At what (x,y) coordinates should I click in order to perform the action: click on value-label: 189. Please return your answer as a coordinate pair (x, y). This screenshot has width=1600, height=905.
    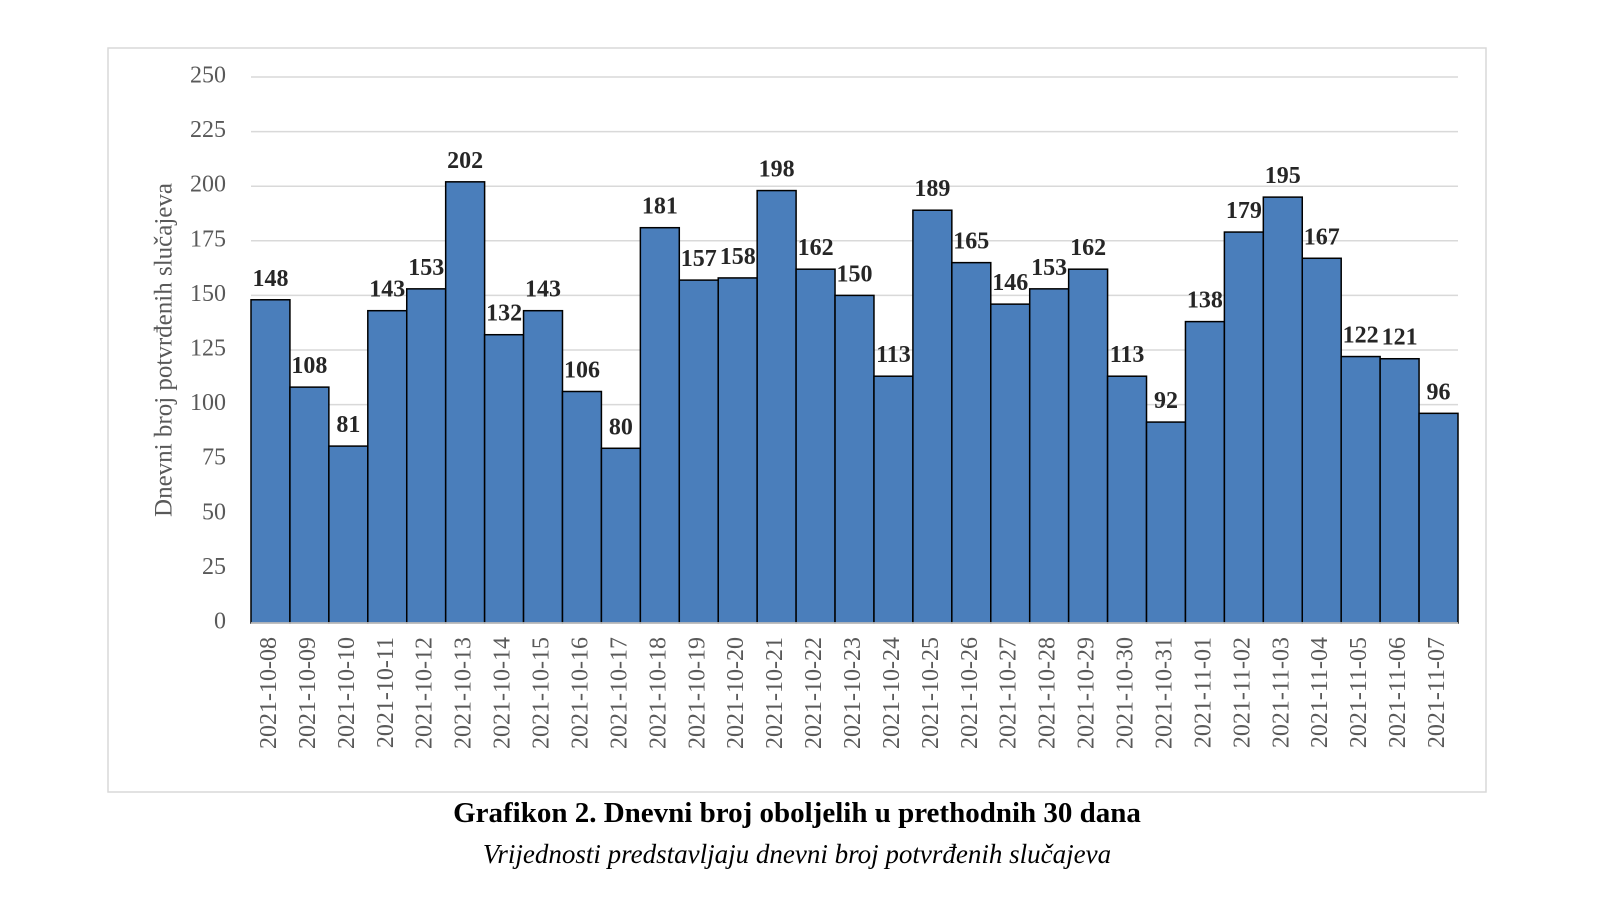
    Looking at the image, I should click on (932, 189).